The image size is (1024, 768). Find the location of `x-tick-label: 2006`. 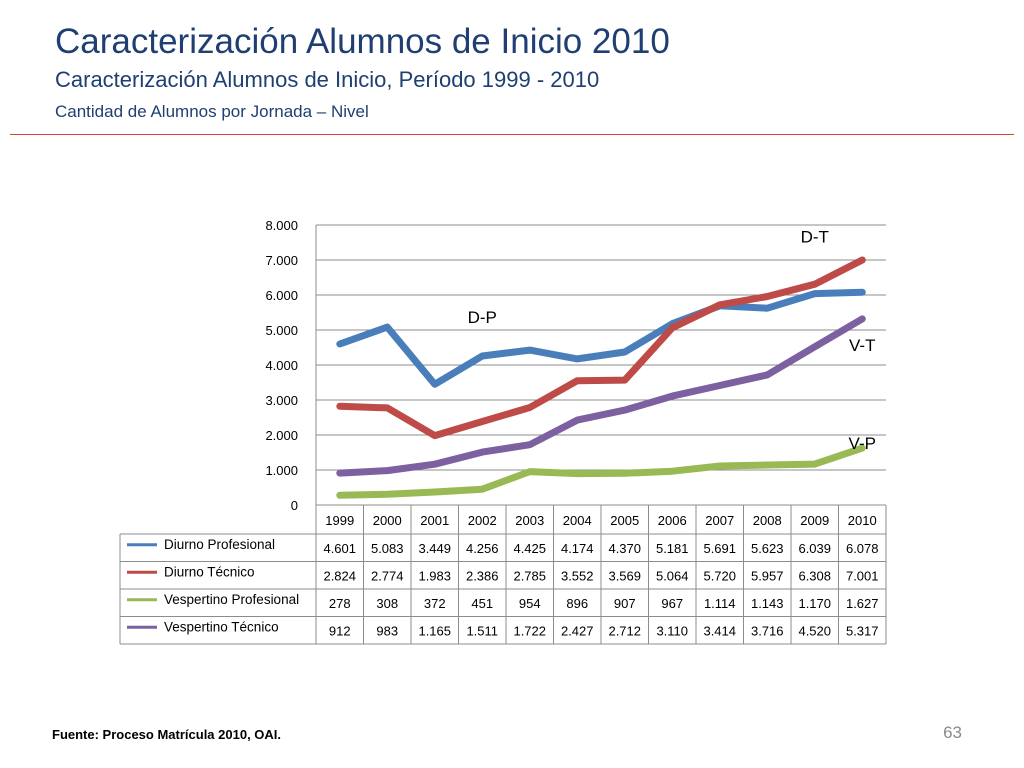

x-tick-label: 2006 is located at coordinates (672, 520).